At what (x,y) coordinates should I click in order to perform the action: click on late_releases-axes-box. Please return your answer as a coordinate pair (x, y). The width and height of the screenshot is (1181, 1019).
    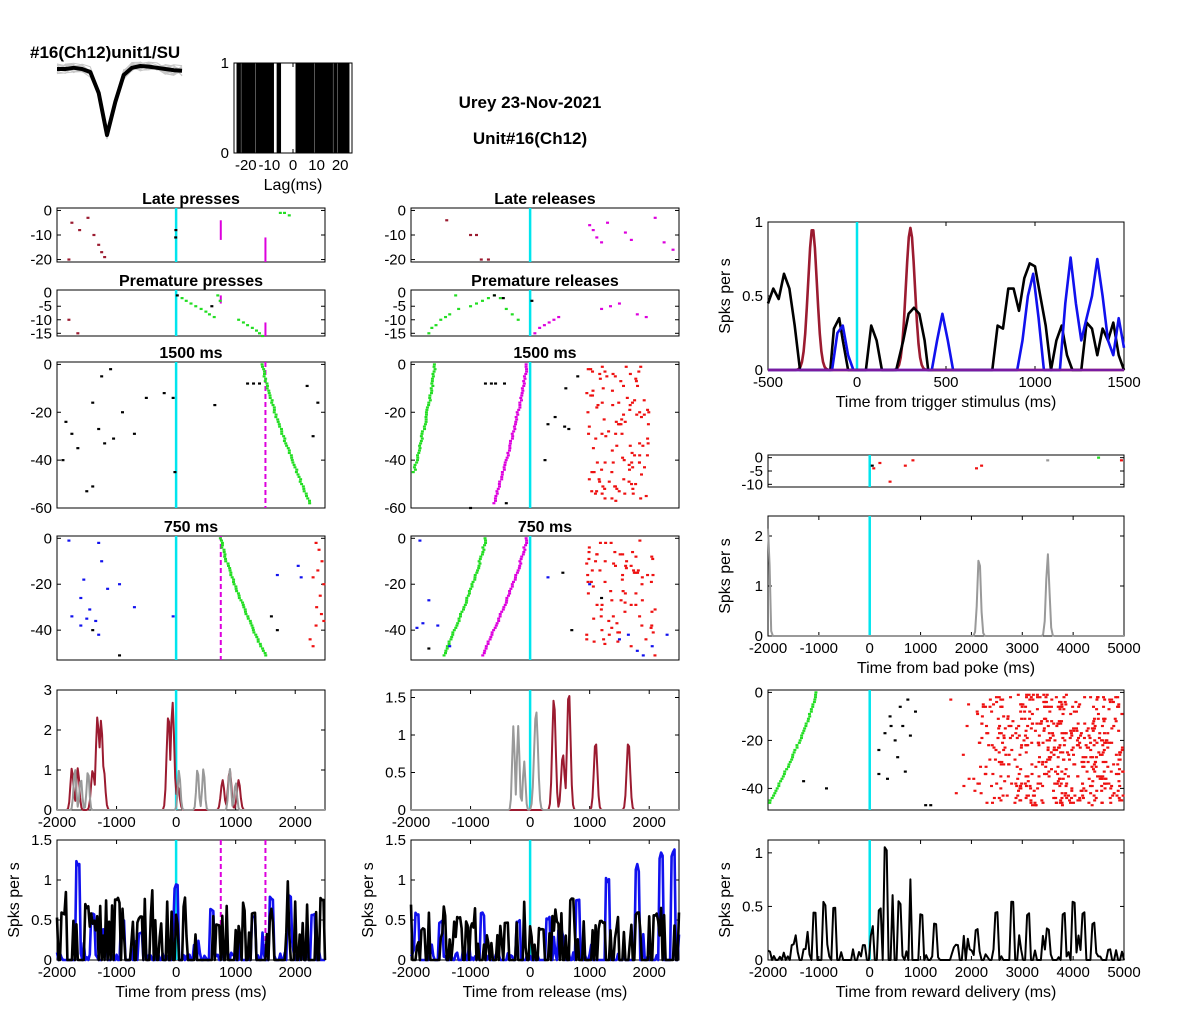
    Looking at the image, I should click on (545, 235).